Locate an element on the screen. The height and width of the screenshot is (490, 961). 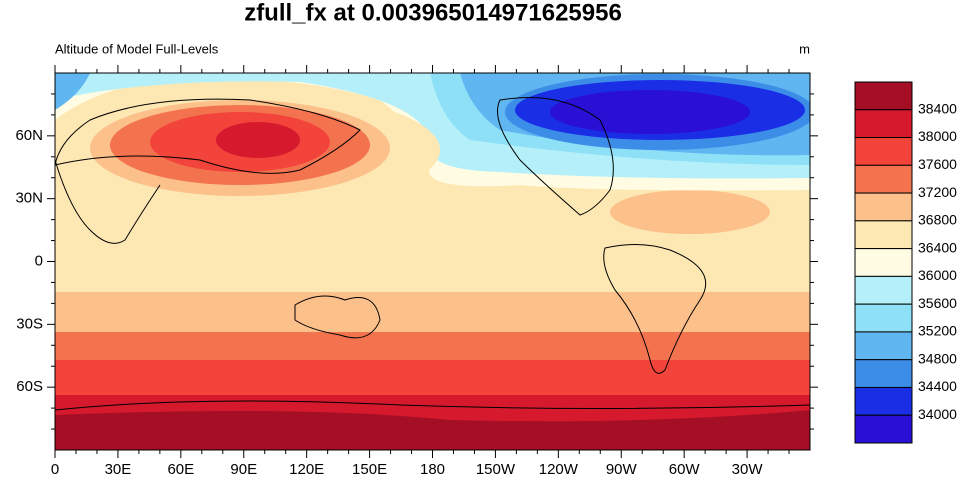
y-tick-label: 60S is located at coordinates (29, 386).